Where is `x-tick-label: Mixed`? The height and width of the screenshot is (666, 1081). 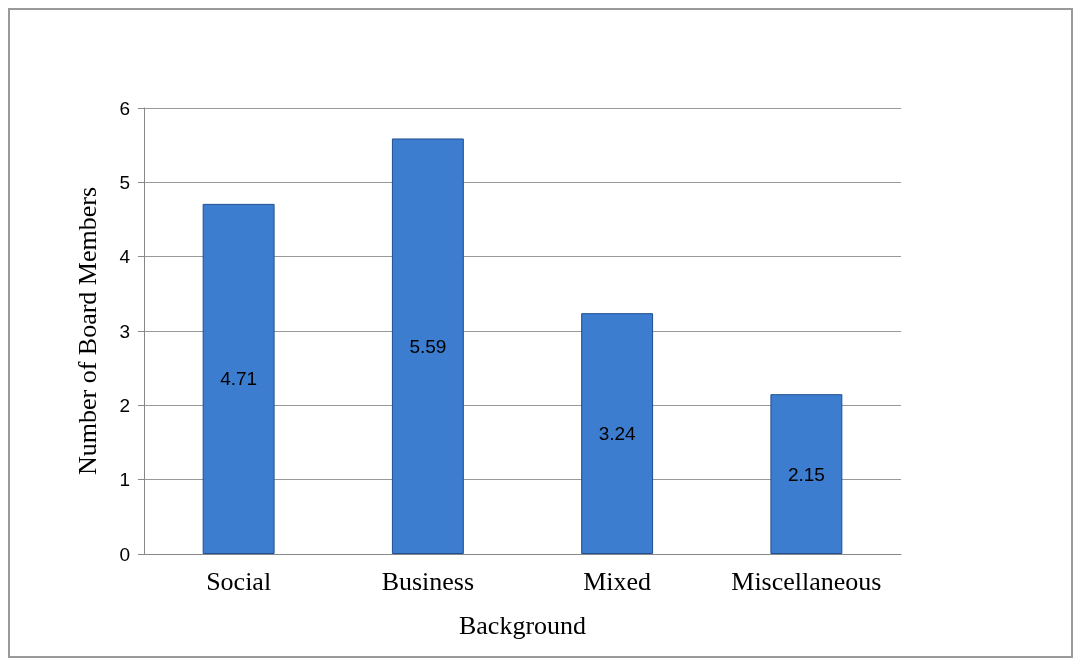 x-tick-label: Mixed is located at coordinates (617, 581).